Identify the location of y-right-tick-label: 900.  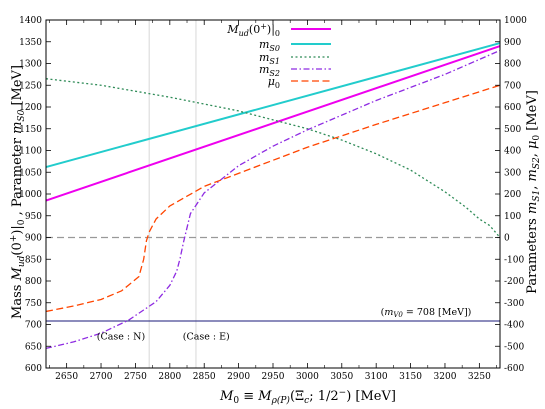
(512, 43).